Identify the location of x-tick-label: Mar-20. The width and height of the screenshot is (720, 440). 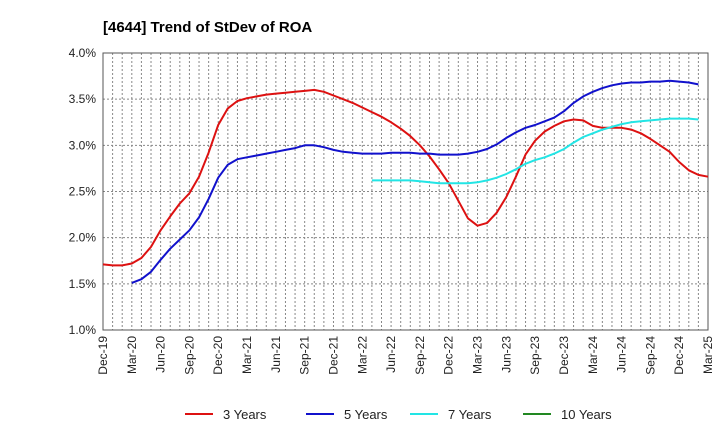
(132, 355).